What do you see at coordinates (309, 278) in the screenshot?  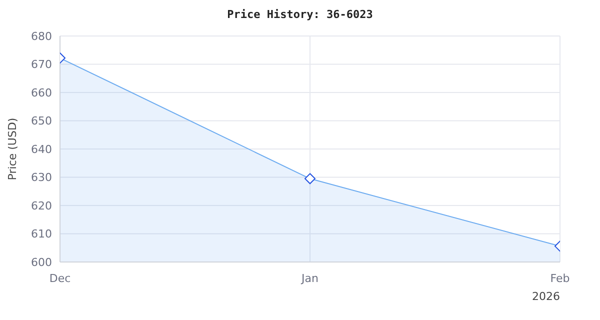 I see `x-tick-label: Jan` at bounding box center [309, 278].